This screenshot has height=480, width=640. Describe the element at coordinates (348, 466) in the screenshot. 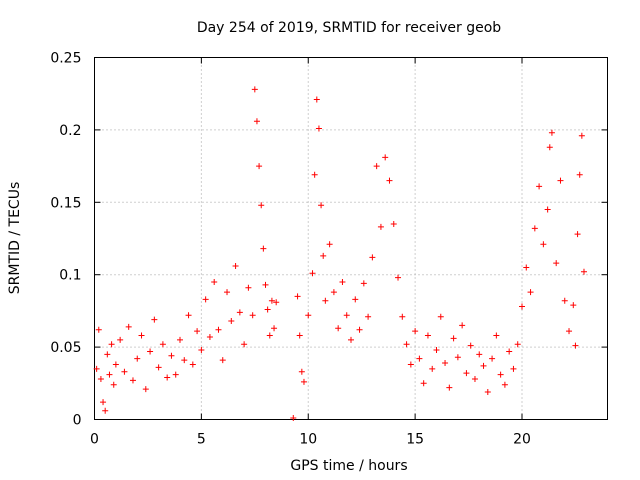

I see `x-axis-label: GPS time / hours` at that location.